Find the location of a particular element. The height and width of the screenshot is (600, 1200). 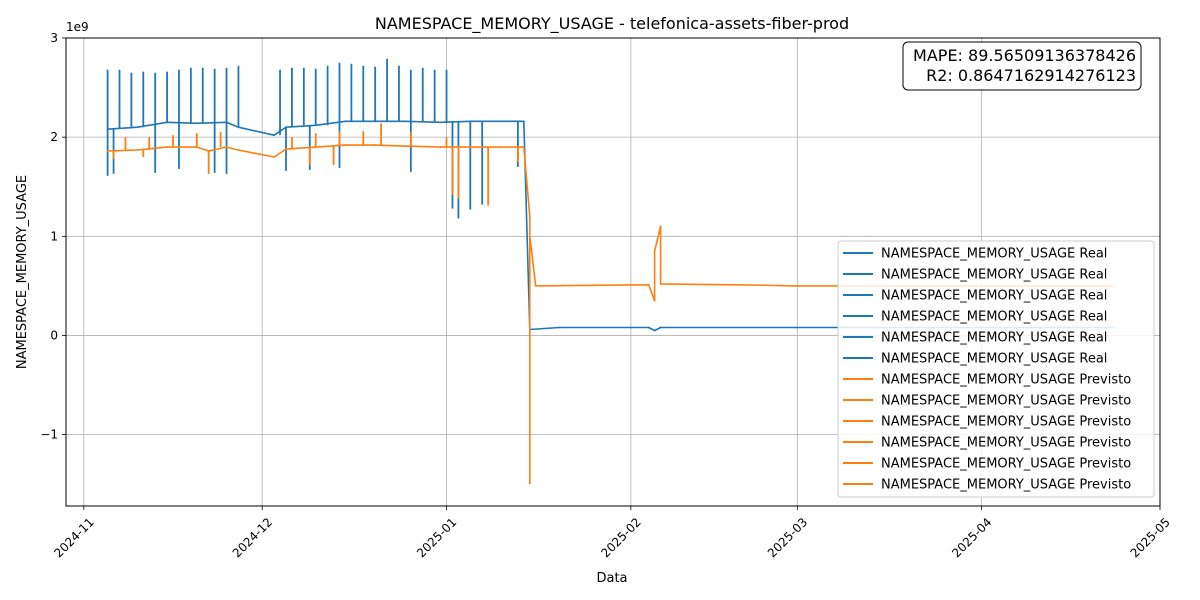

y-multiplier-label: 1e9 is located at coordinates (77, 27).